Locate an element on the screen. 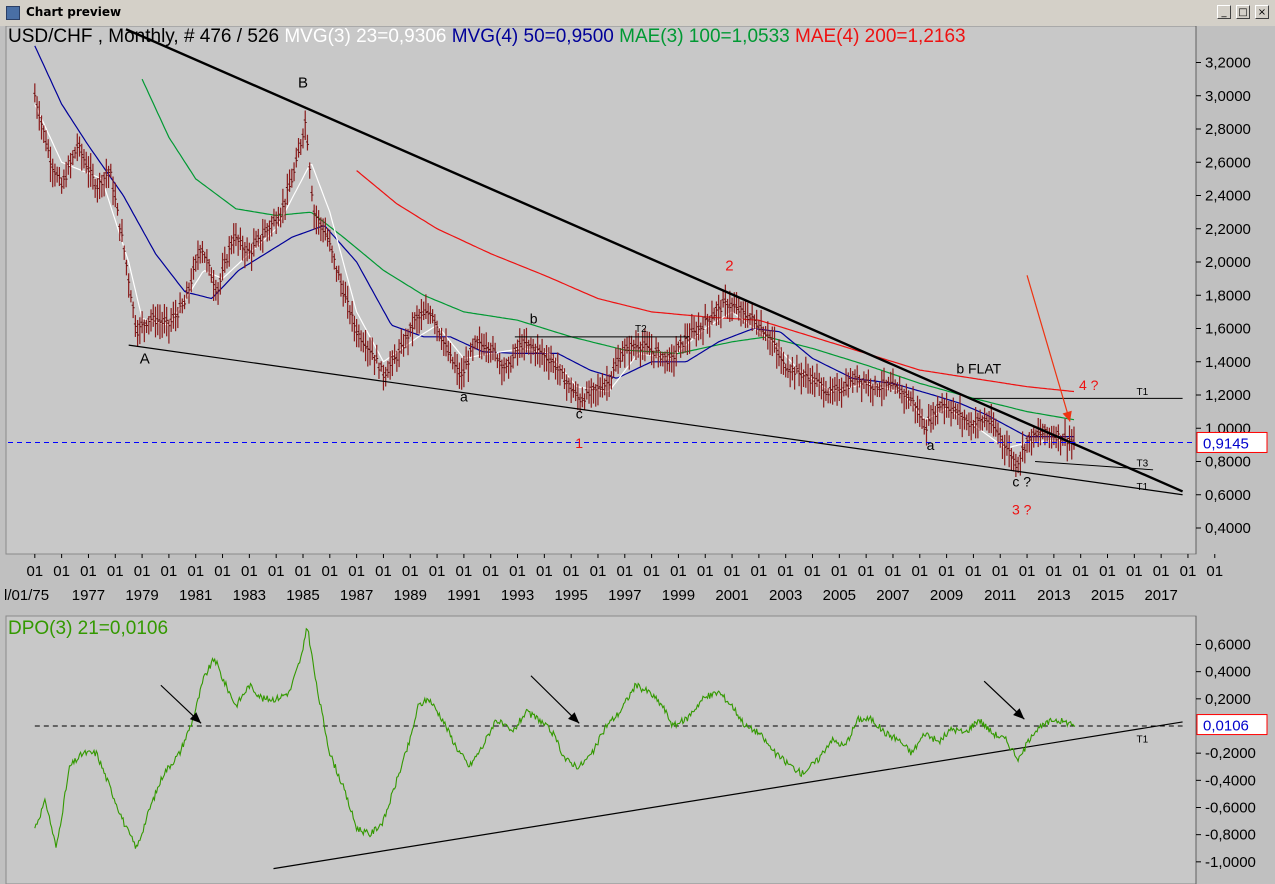 The image size is (1275, 884). label-A: A is located at coordinates (145, 358).